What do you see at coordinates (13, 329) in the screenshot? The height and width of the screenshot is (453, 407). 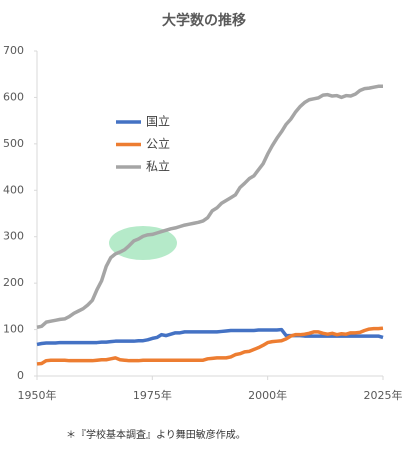 I see `y-tick-label: 100` at bounding box center [13, 329].